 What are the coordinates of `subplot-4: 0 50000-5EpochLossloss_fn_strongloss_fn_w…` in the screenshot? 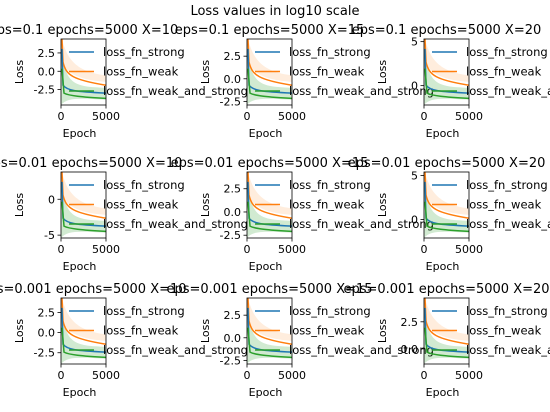 It's located at (124, 214).